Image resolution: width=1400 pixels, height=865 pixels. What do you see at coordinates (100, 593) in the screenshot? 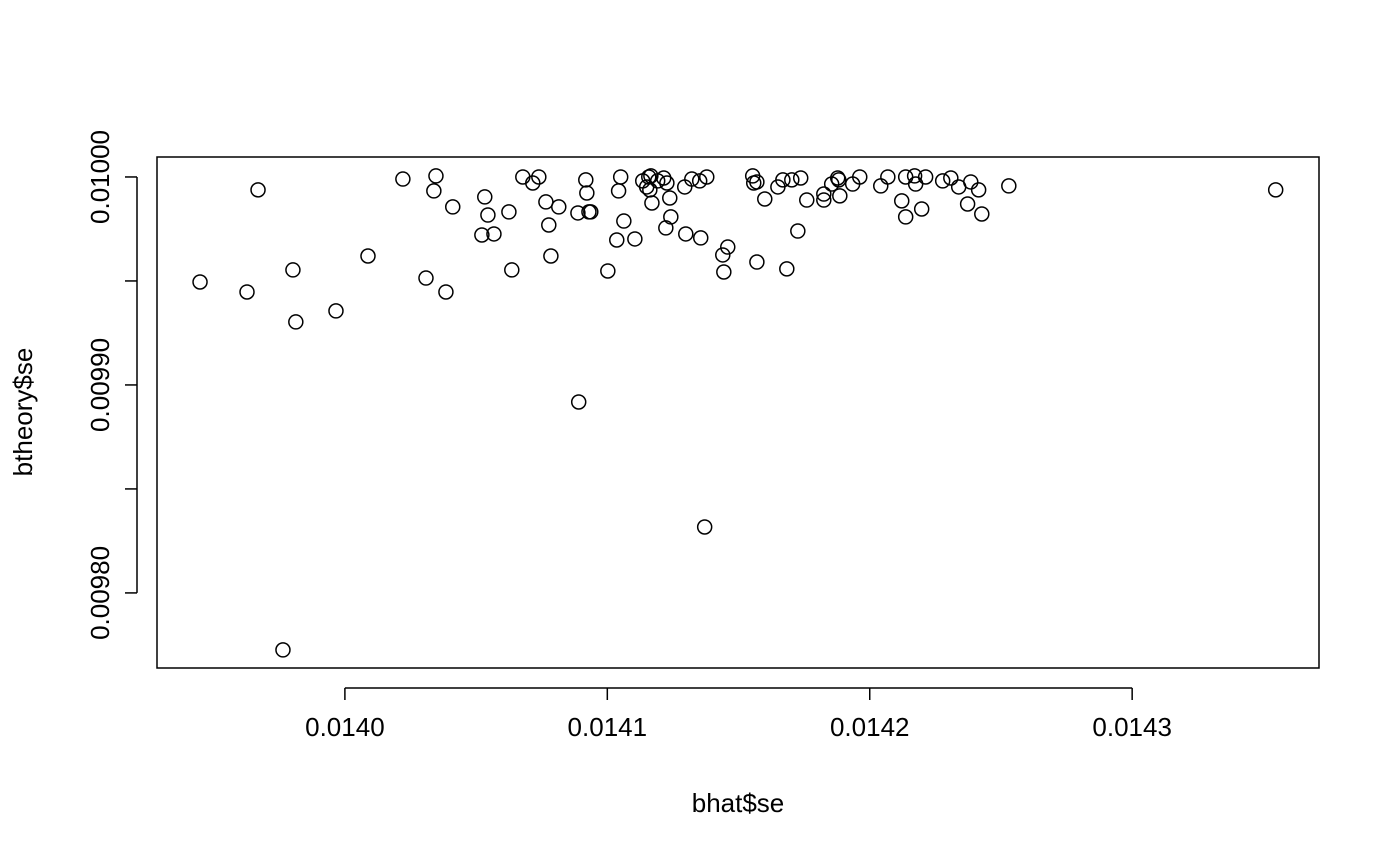
I see `y-tick-label: 0.00980` at bounding box center [100, 593].